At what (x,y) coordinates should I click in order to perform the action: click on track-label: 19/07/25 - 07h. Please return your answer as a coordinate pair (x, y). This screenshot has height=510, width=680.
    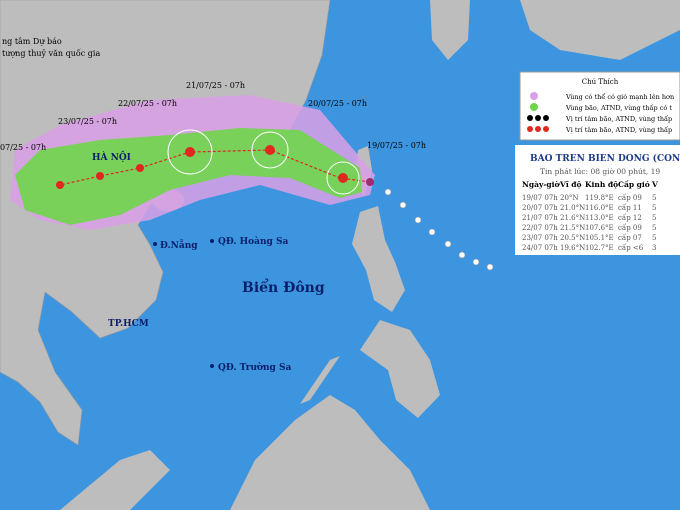
    Looking at the image, I should click on (396, 145).